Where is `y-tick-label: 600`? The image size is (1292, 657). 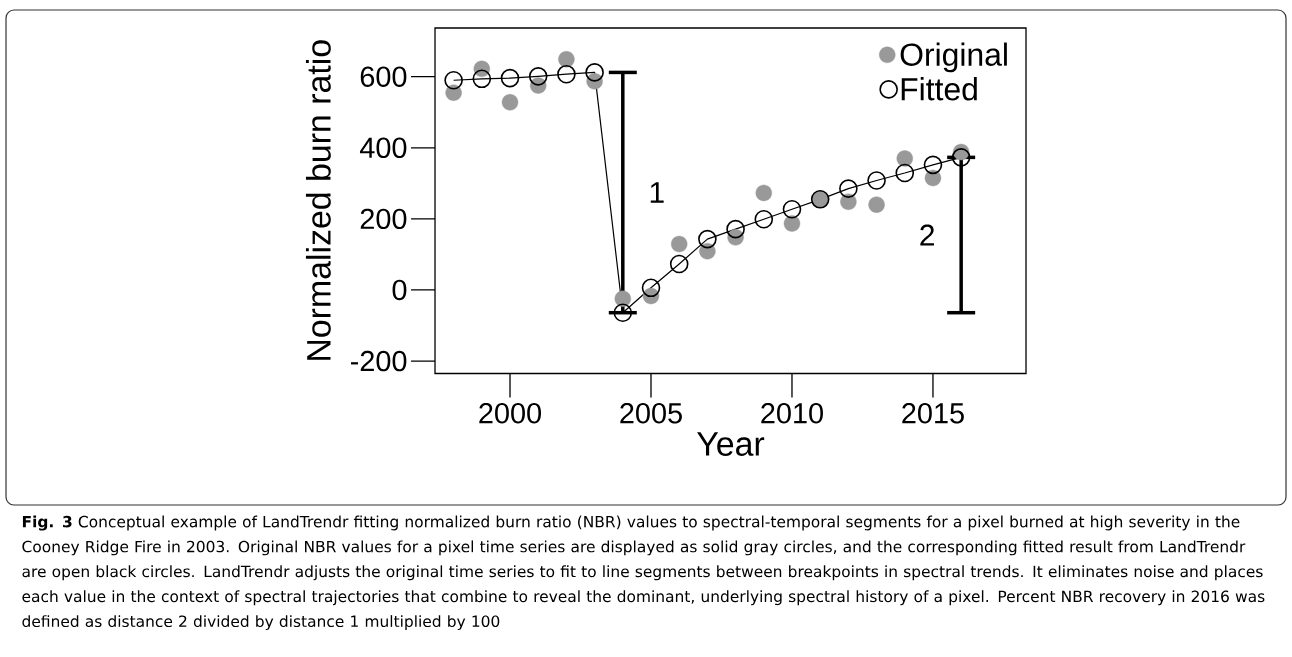
y-tick-label: 600 is located at coordinates (383, 76).